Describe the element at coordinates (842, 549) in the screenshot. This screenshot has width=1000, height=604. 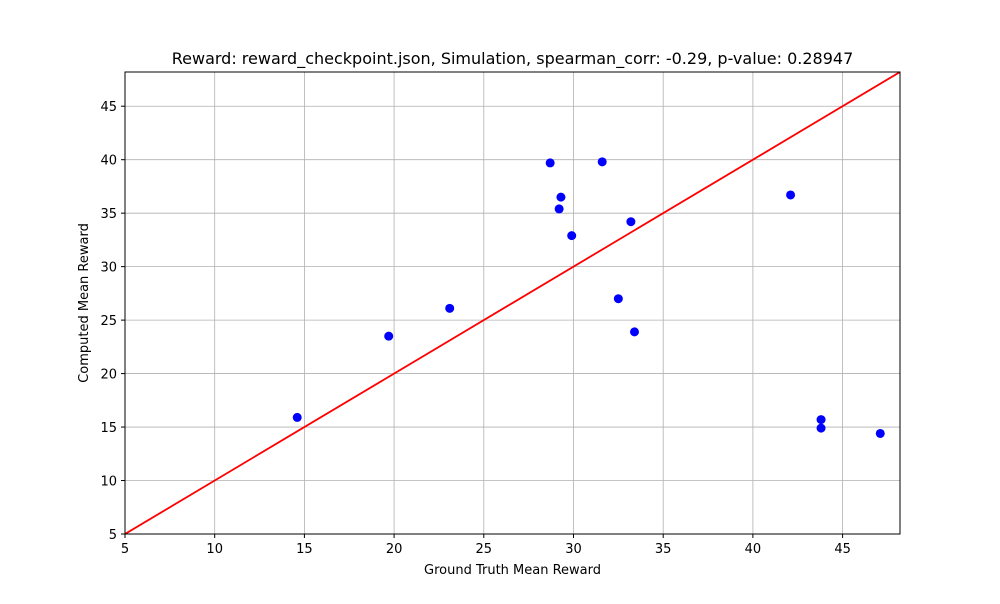
I see `x-tick-label: 45` at that location.